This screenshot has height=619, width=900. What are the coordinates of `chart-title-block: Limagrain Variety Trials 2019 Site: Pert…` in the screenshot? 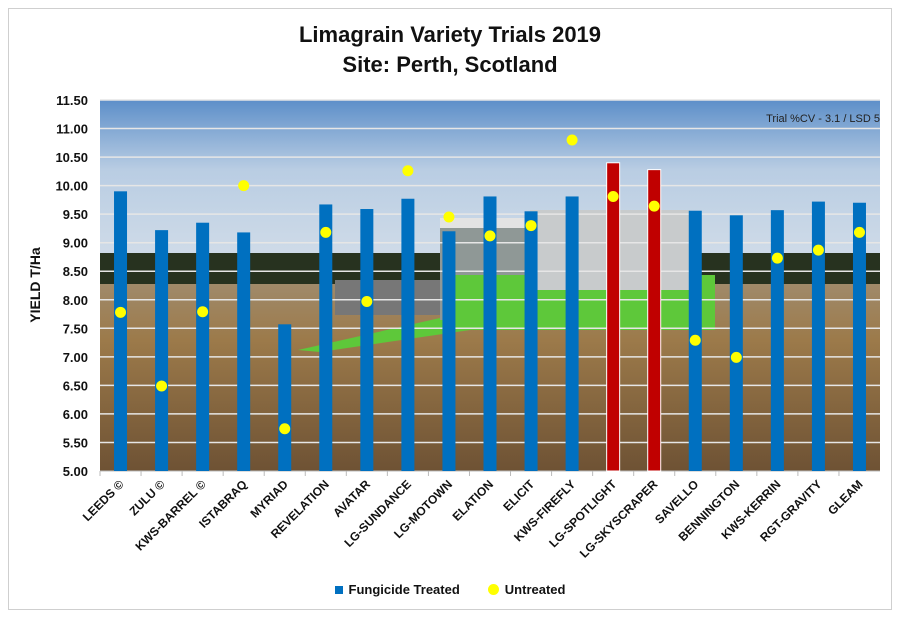 It's located at (450, 50).